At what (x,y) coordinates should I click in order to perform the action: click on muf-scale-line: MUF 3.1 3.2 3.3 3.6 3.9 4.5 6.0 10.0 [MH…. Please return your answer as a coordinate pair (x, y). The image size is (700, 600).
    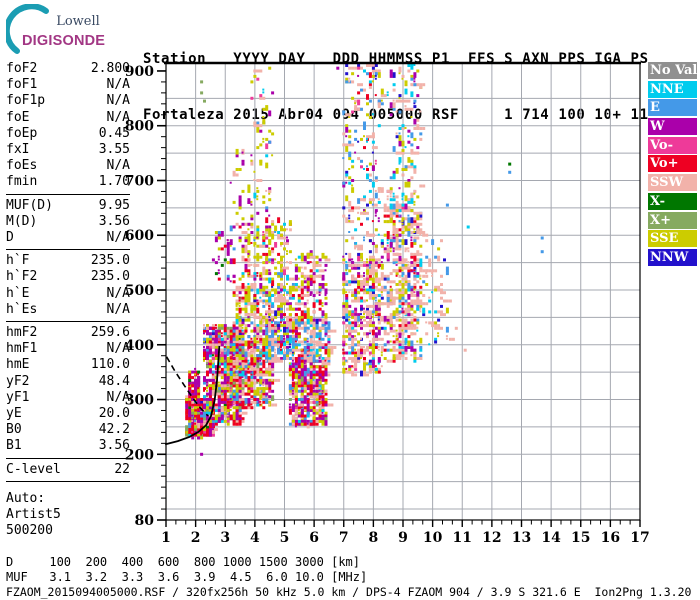
    Looking at the image, I should click on (187, 576).